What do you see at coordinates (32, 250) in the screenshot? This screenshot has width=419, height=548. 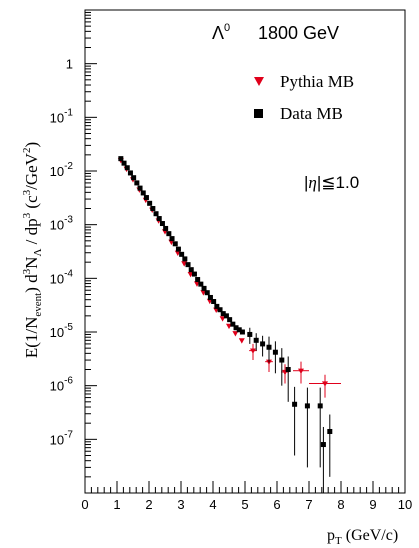 I see `y-axis-label: E(1/Nevent) d3NΛ / dp3 (c3/GeV2)` at bounding box center [32, 250].